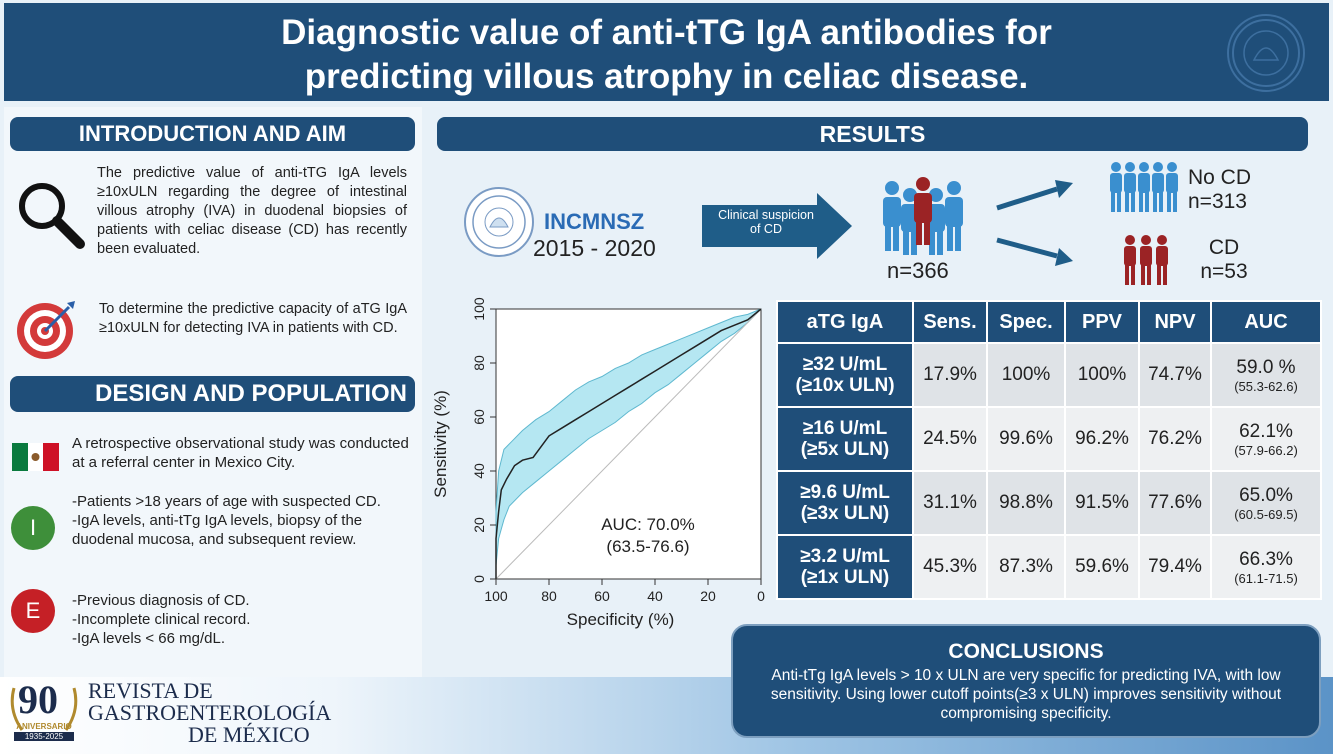 The image size is (1333, 754). Describe the element at coordinates (1026, 567) in the screenshot. I see `spec-cell: 87.3%` at that location.